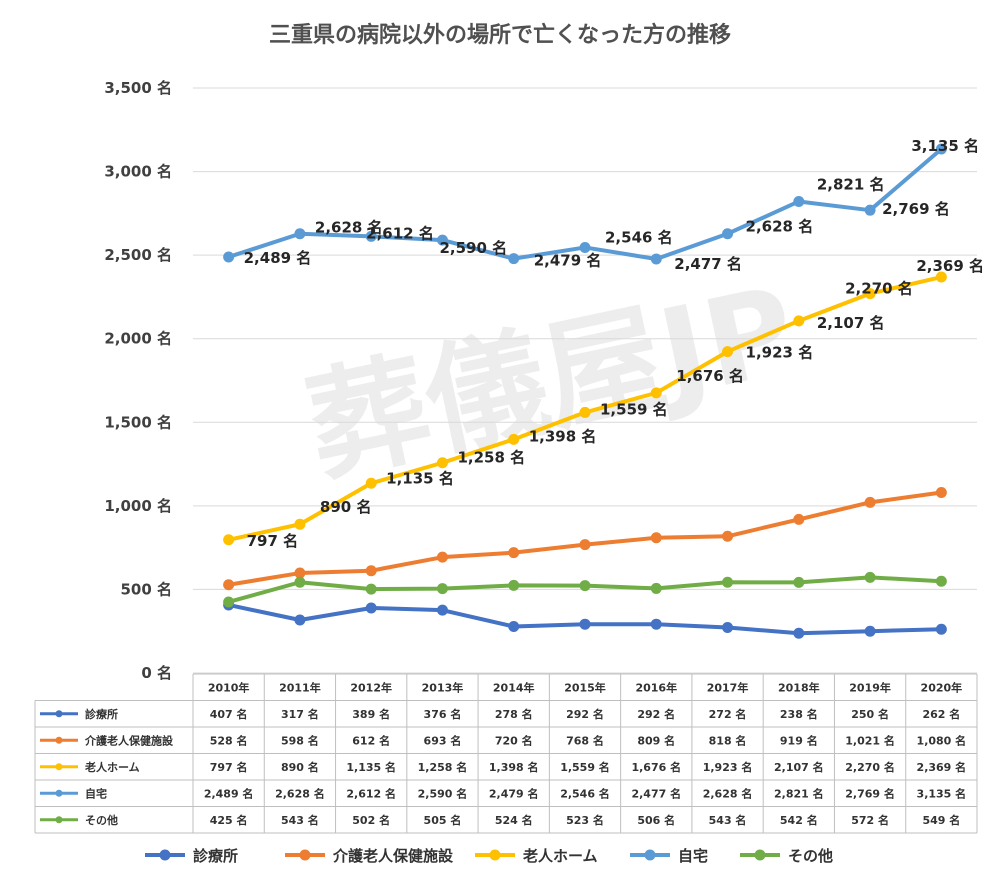 Image resolution: width=1000 pixels, height=885 pixels. Describe the element at coordinates (129, 740) in the screenshot. I see `table-row-name: 介護老人保健施設` at that location.